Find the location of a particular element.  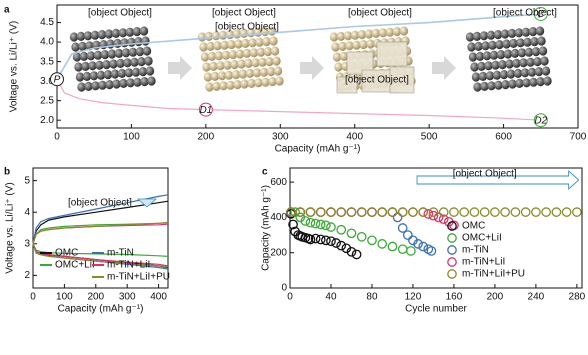

panel-label: a is located at coordinates (7, 10).